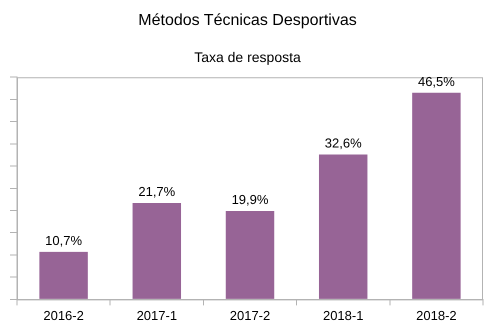 This screenshot has height=331, width=495. I want to click on chart-subtitle: Taxa de resposta, so click(247, 57).